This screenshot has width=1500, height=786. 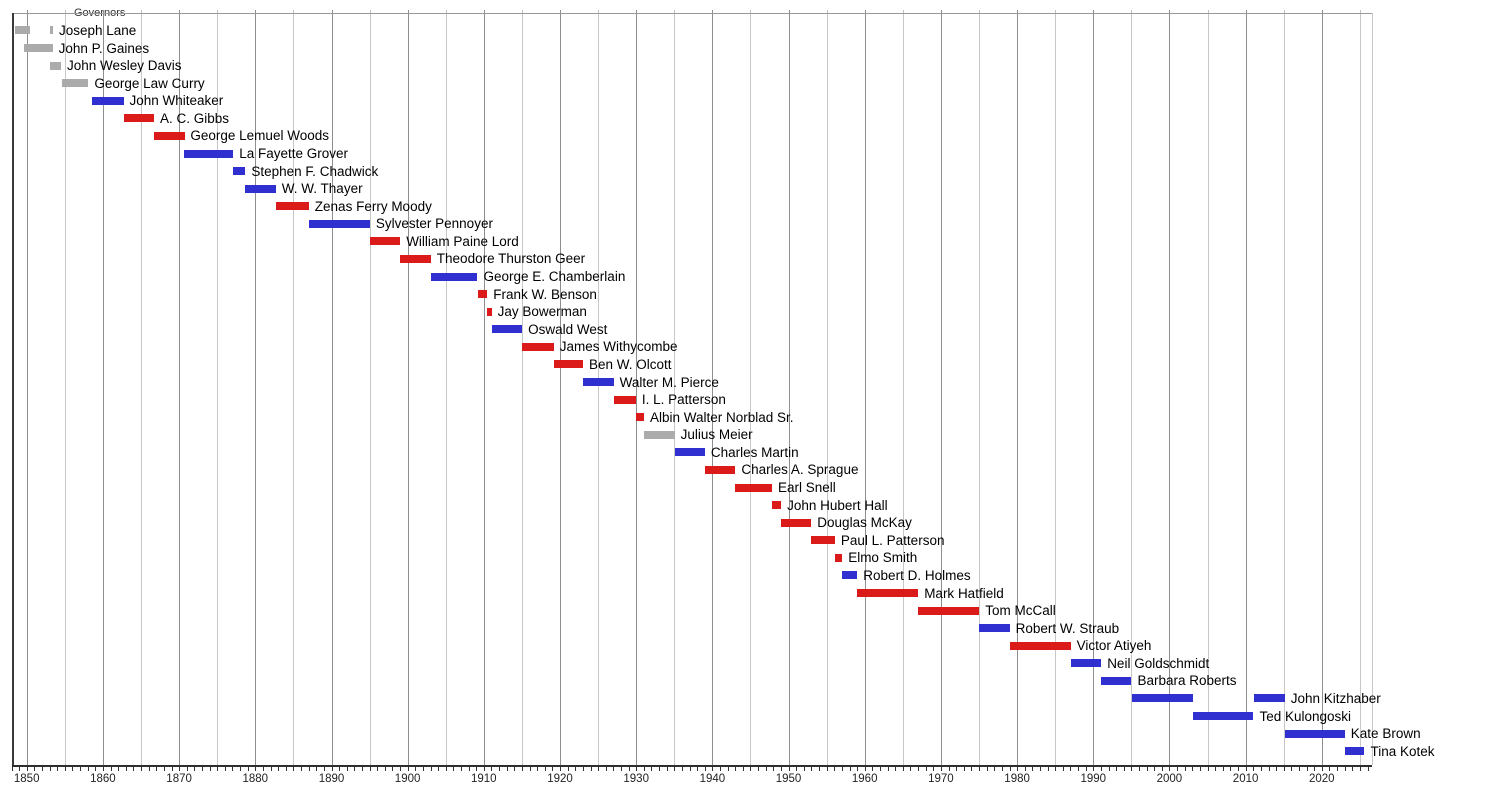 I want to click on chart-frame-top, so click(x=692, y=13).